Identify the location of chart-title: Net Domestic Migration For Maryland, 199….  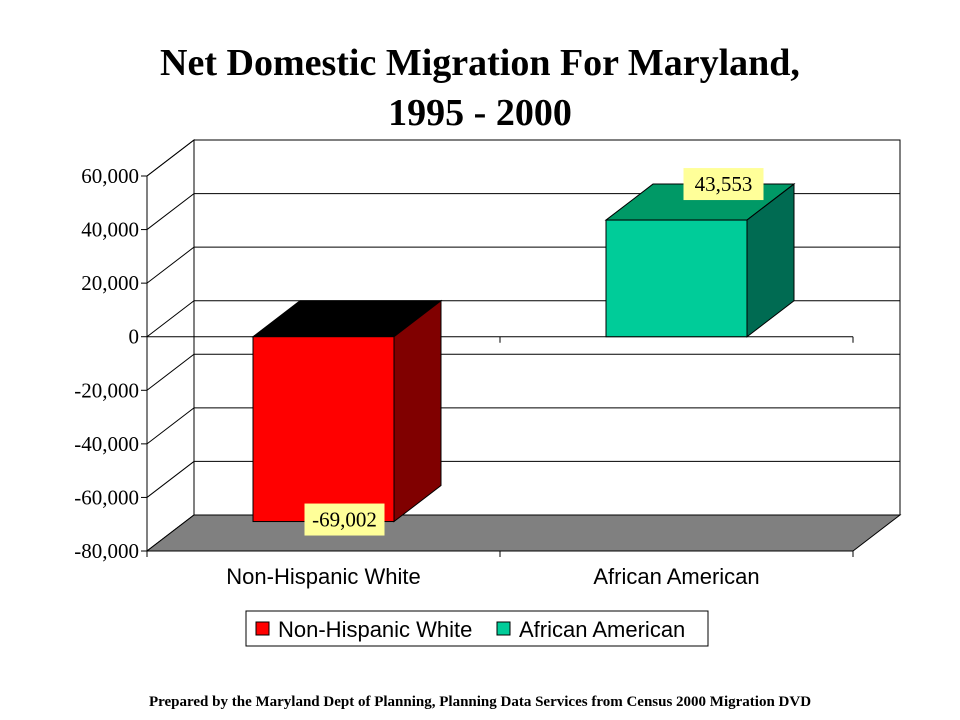
(480, 88).